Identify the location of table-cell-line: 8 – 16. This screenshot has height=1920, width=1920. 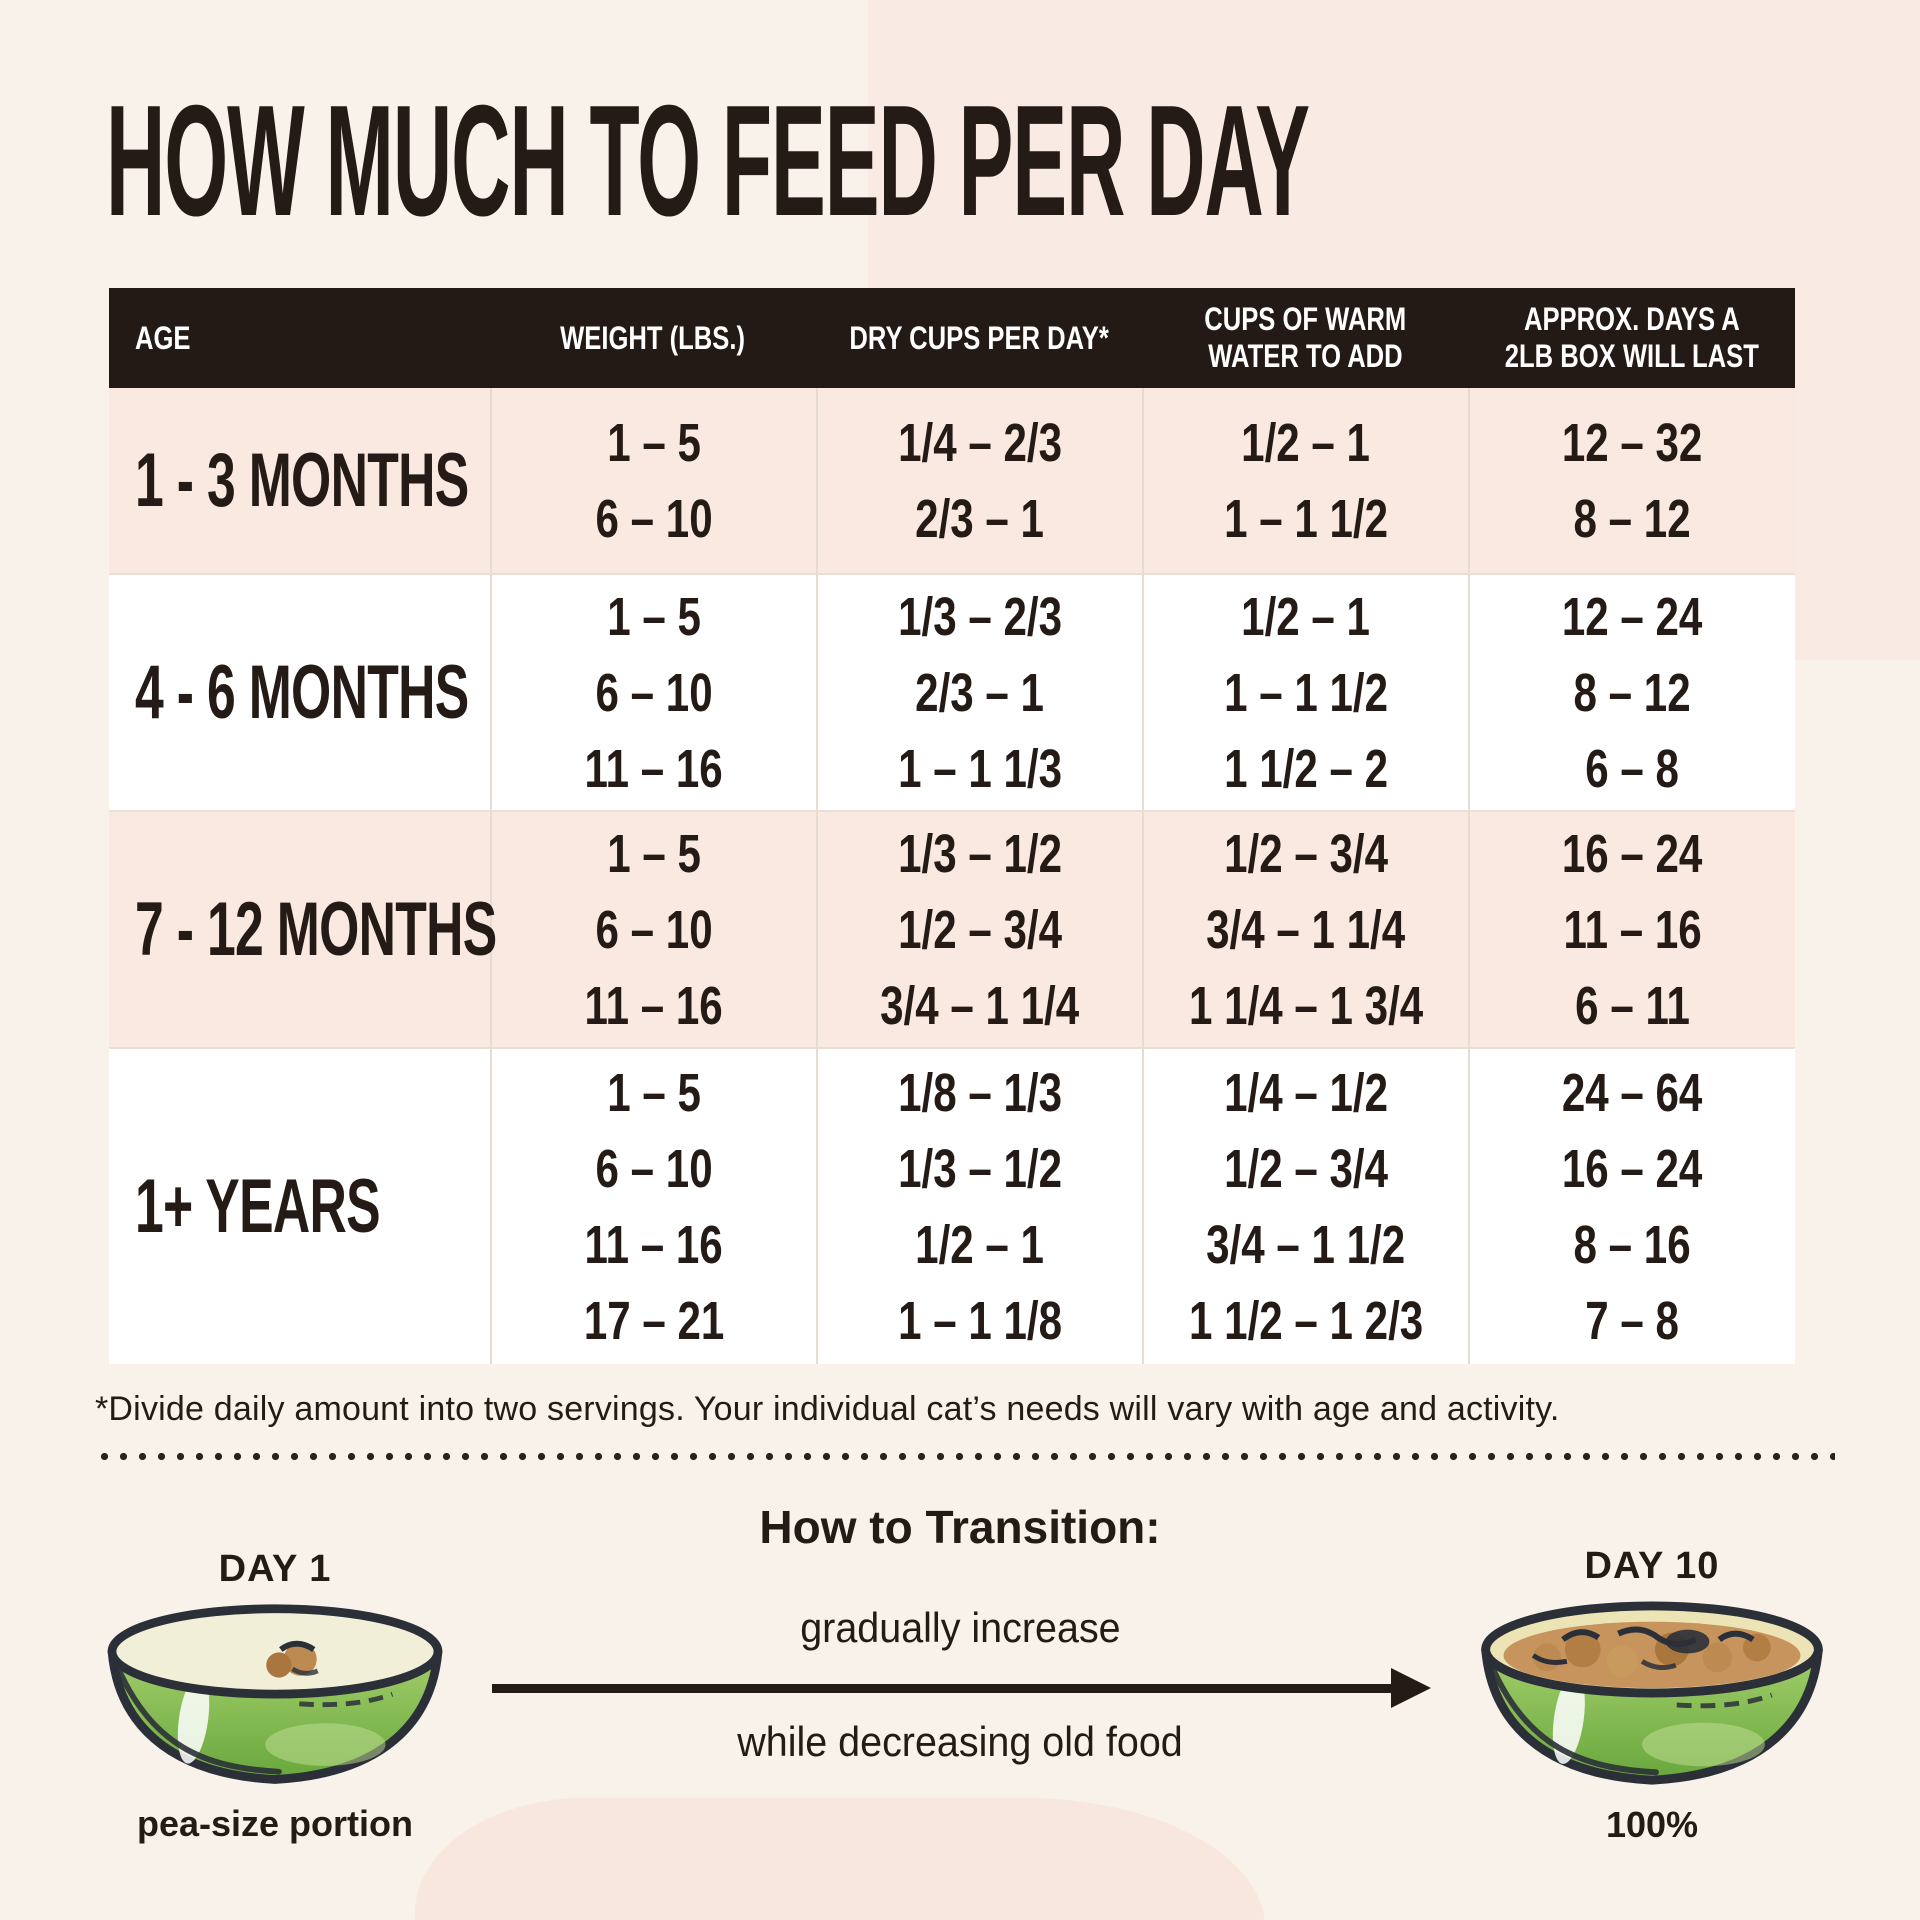
(1632, 1244).